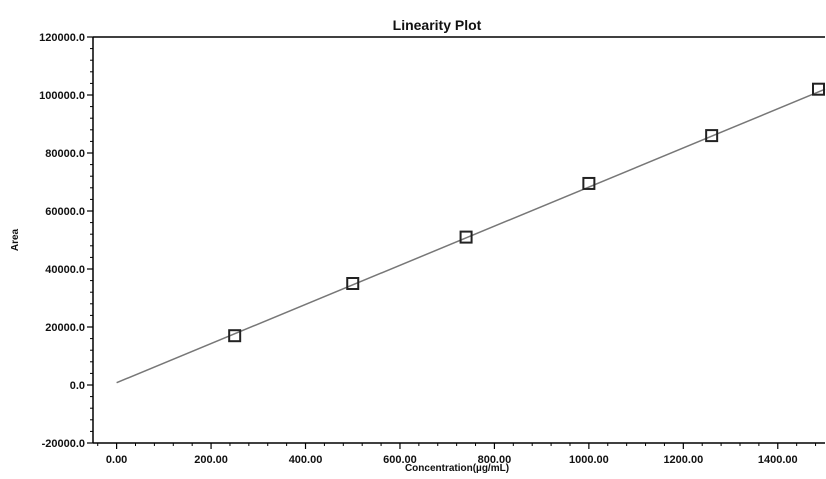 The height and width of the screenshot is (479, 826). Describe the element at coordinates (63, 444) in the screenshot. I see `y-tick-label: -20000.0` at that location.